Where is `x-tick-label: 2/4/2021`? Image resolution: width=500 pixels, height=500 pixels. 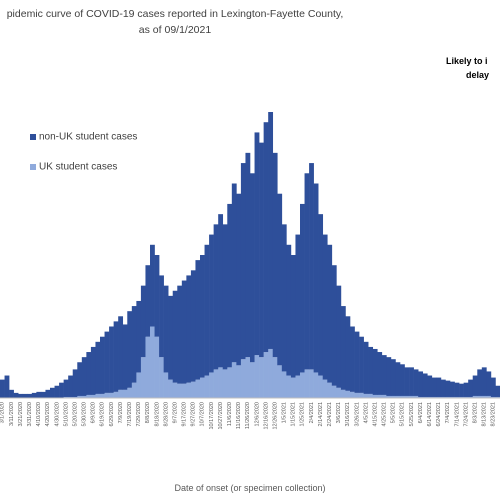 x-tick-label: 2/4/2021 is located at coordinates (312, 412).